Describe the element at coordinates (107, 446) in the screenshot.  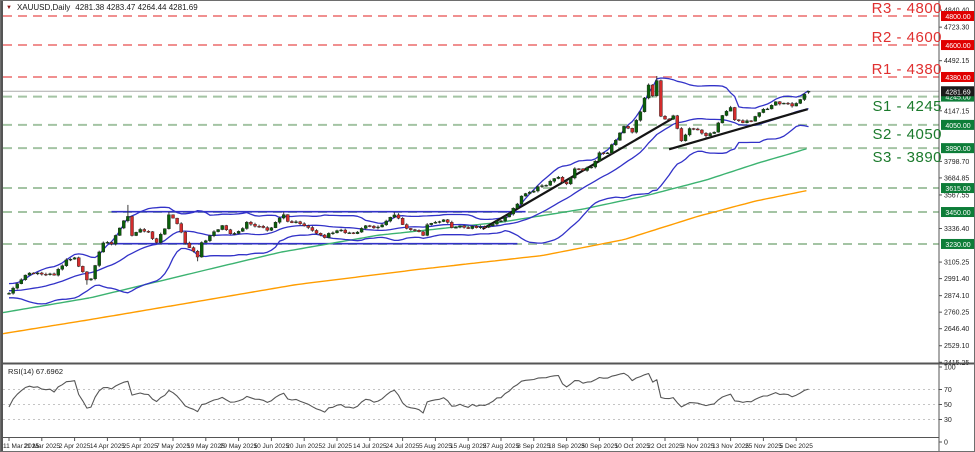
I see `date-tick-label: 14 Apr 2025` at that location.